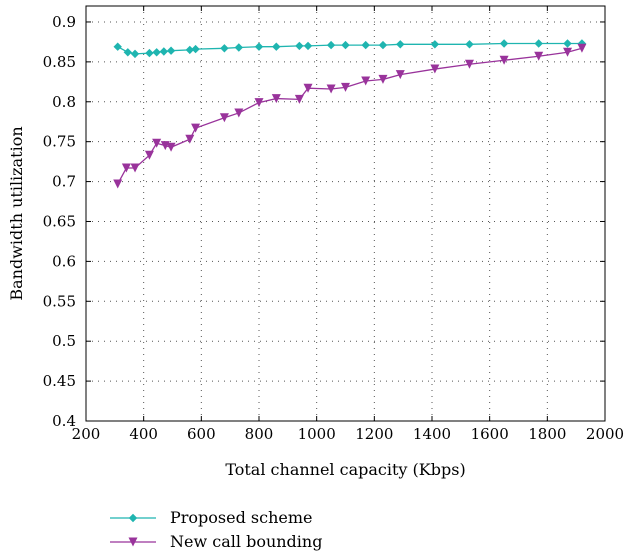 Image resolution: width=634 pixels, height=559 pixels. Describe the element at coordinates (259, 434) in the screenshot. I see `x-tick-label: 800` at that location.